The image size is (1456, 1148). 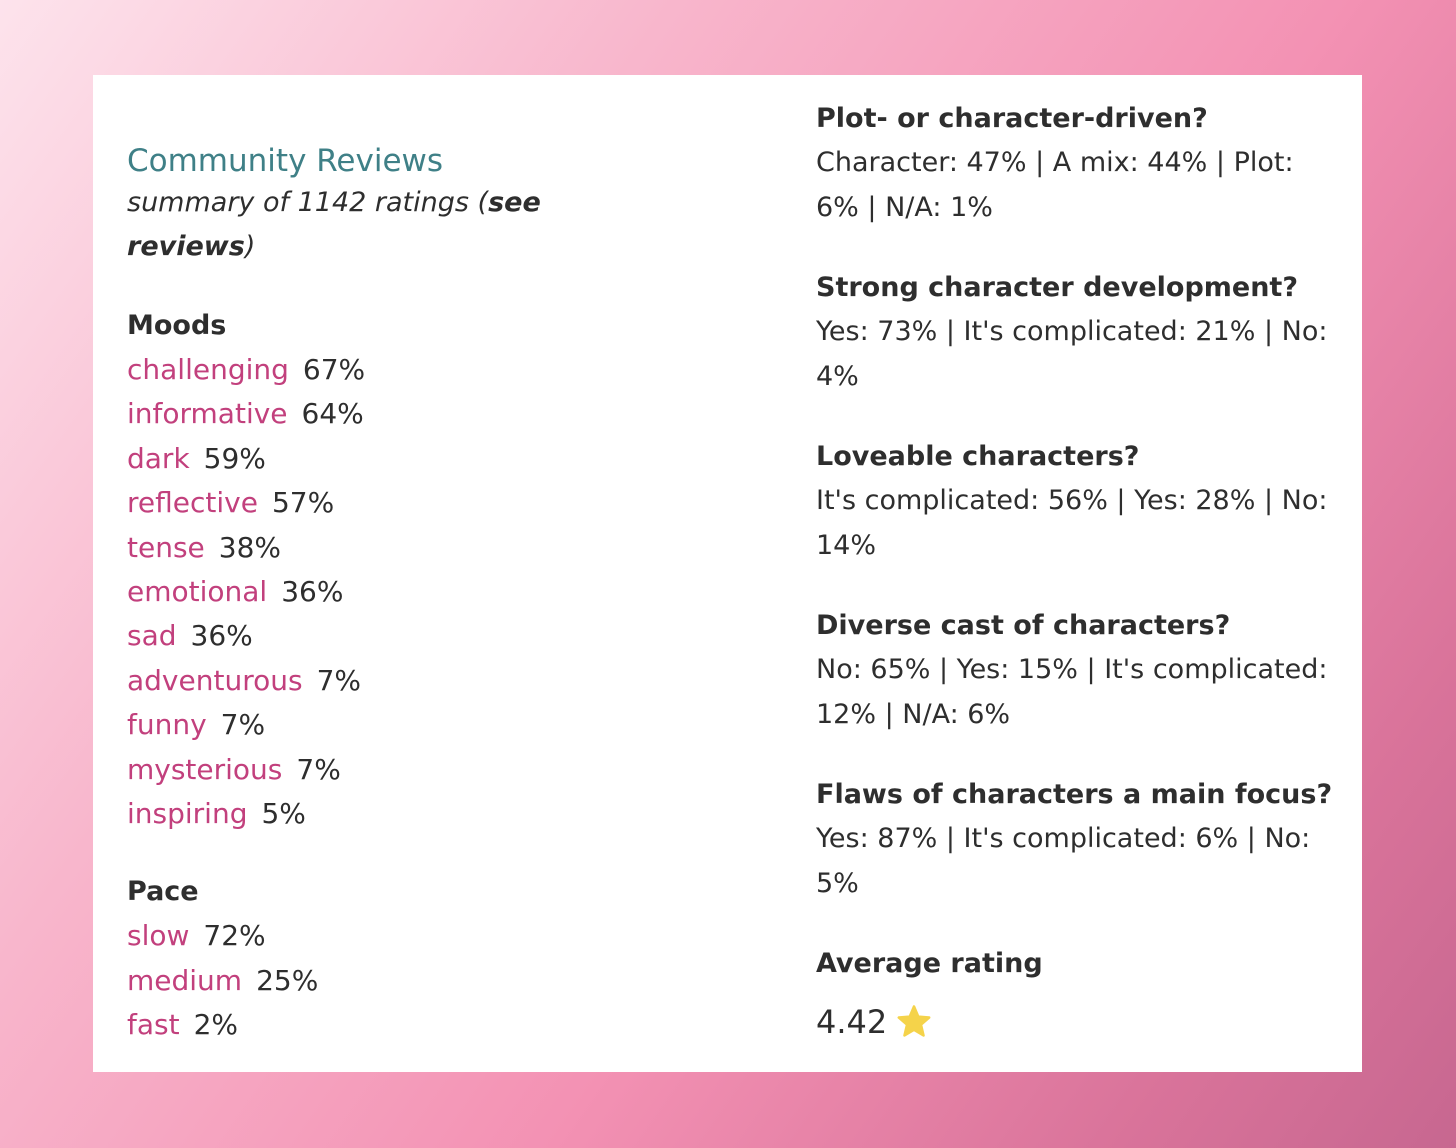 I want to click on moods-tag-percentage: 5%, so click(x=283, y=814).